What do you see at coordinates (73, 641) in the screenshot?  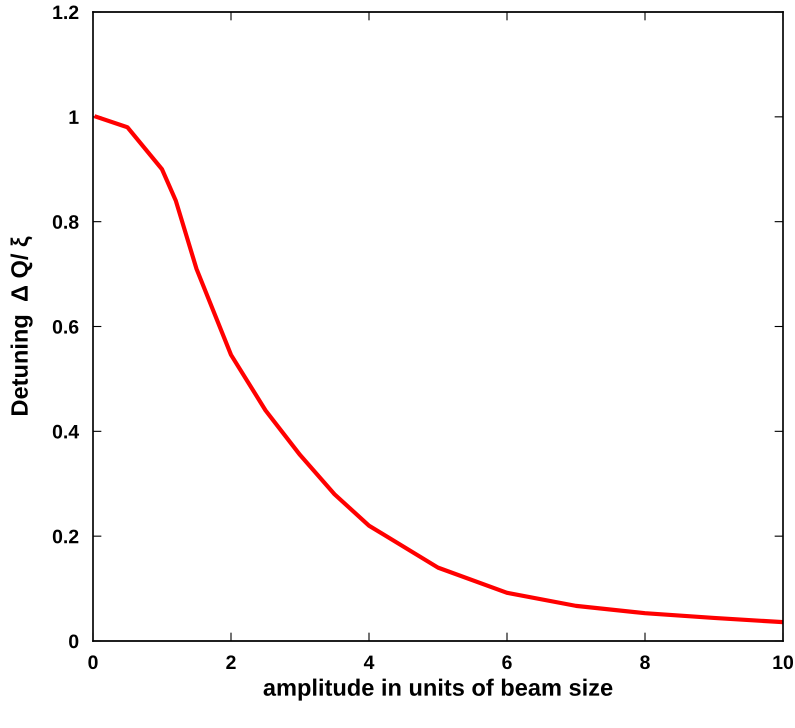 I see `y-tick-label: 0` at bounding box center [73, 641].